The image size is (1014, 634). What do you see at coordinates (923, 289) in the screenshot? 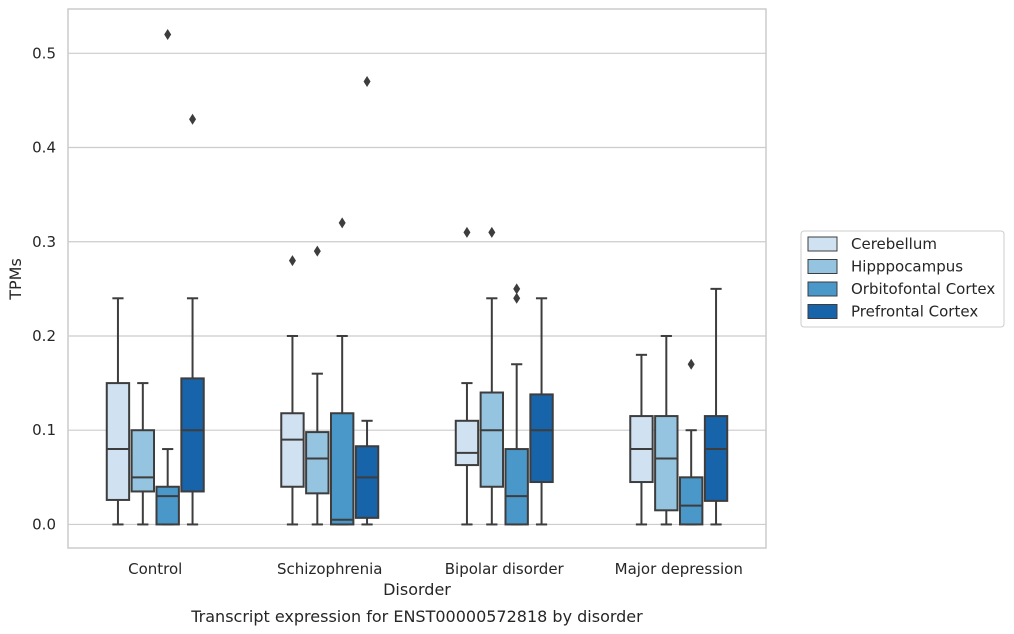
I see `legend-label: Orbitofontal Cortex` at bounding box center [923, 289].